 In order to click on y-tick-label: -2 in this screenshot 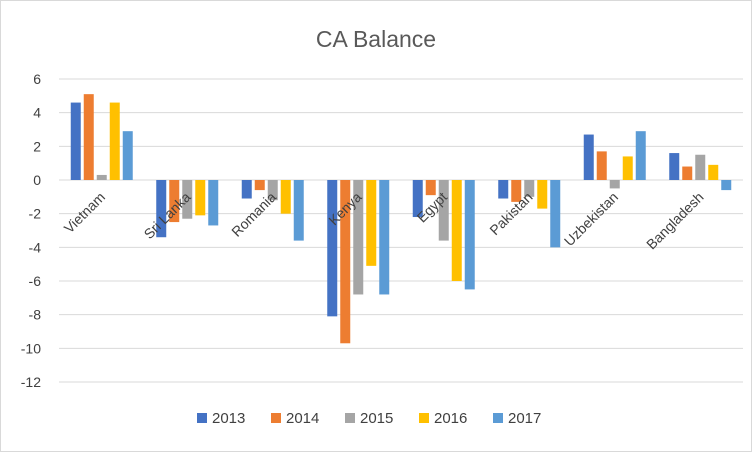, I will do `click(35, 214)`.